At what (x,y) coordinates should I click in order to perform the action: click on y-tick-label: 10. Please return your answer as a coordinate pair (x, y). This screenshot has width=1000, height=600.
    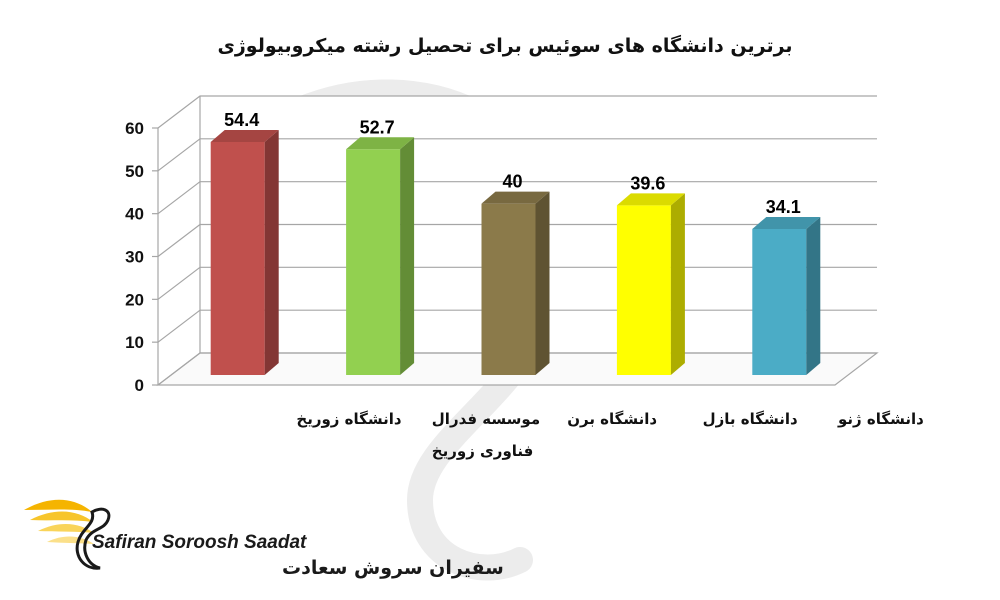
    Looking at the image, I should click on (134, 342).